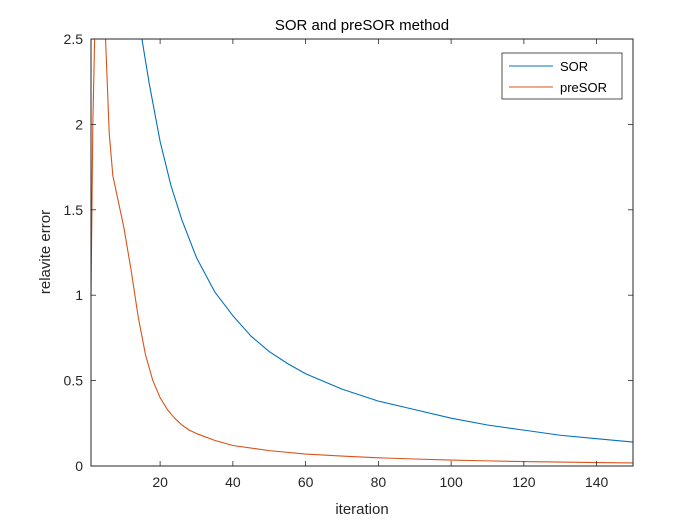  Describe the element at coordinates (524, 482) in the screenshot. I see `x-tick-label: 120` at that location.